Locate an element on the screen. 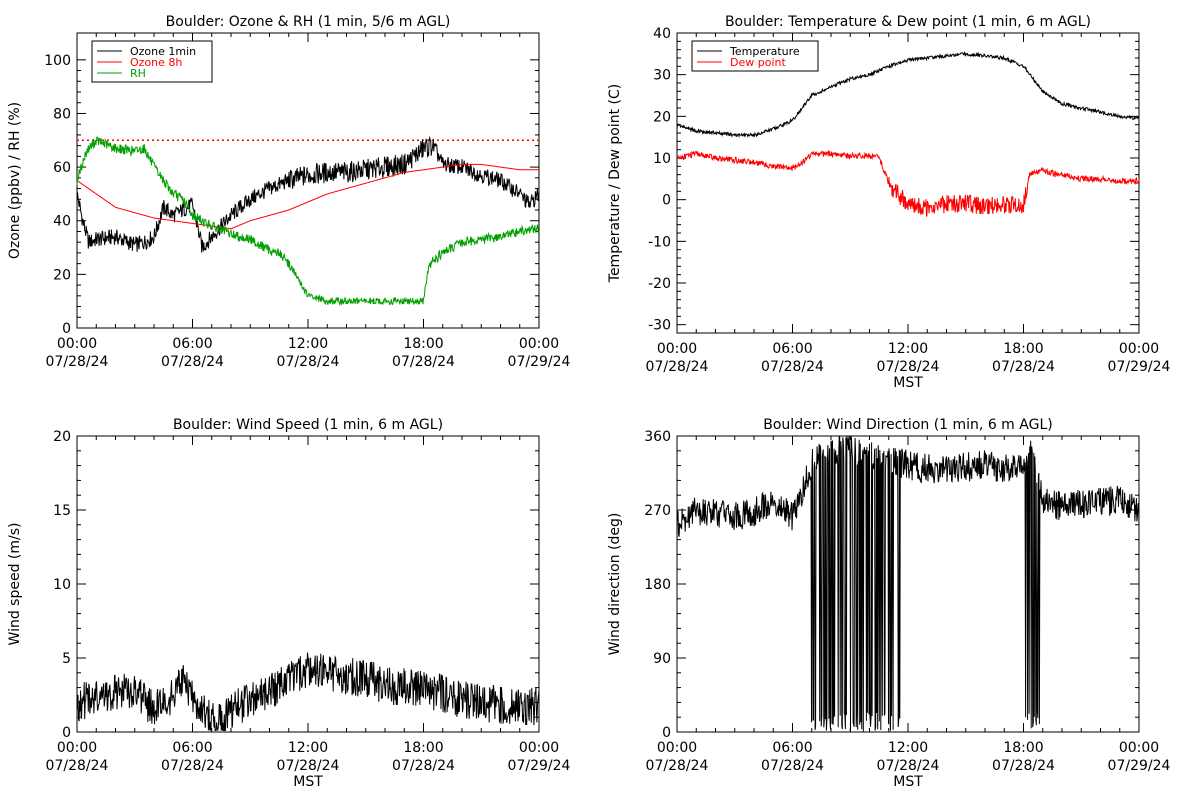 The height and width of the screenshot is (800, 1200). series-line-dew-point is located at coordinates (908, 183).